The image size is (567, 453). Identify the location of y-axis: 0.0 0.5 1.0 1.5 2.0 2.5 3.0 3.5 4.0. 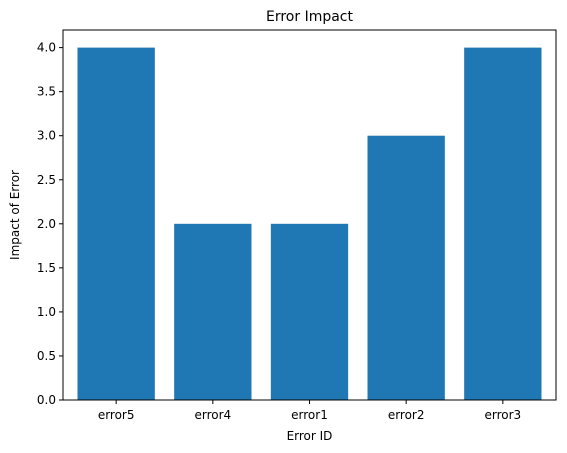
(50, 224).